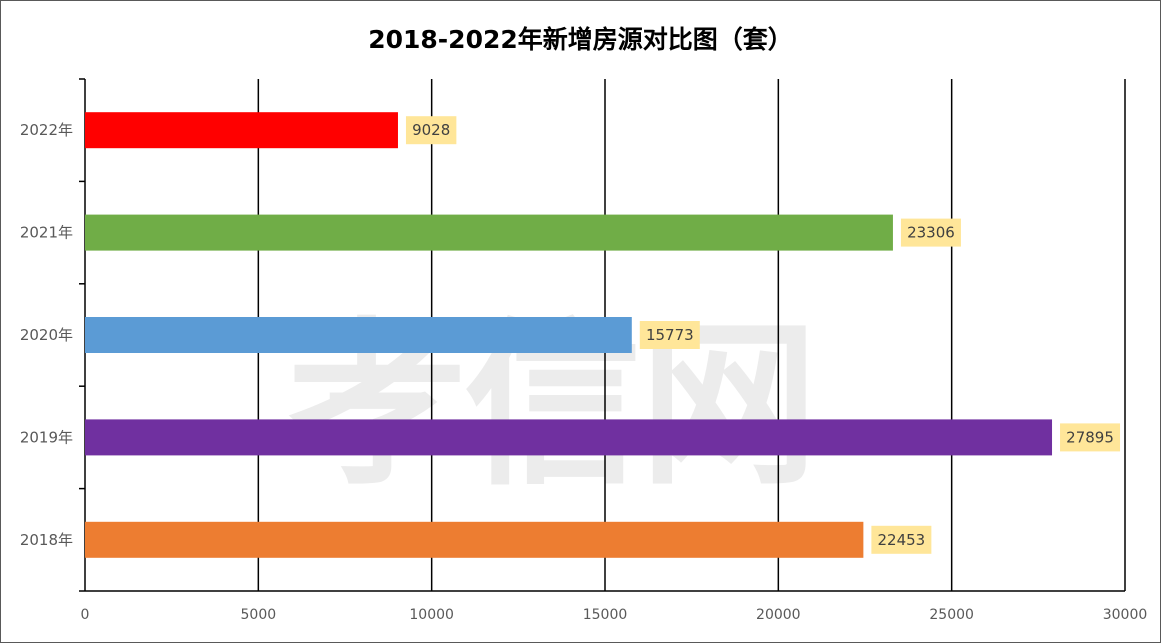  I want to click on y-tick-label: 2020年, so click(46, 335).